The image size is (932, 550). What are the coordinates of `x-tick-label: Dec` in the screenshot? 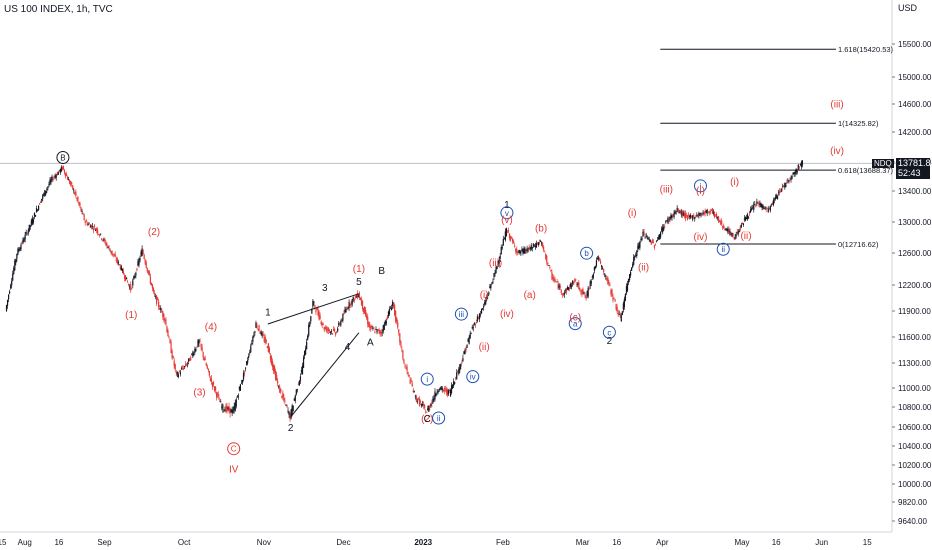 It's located at (343, 542).